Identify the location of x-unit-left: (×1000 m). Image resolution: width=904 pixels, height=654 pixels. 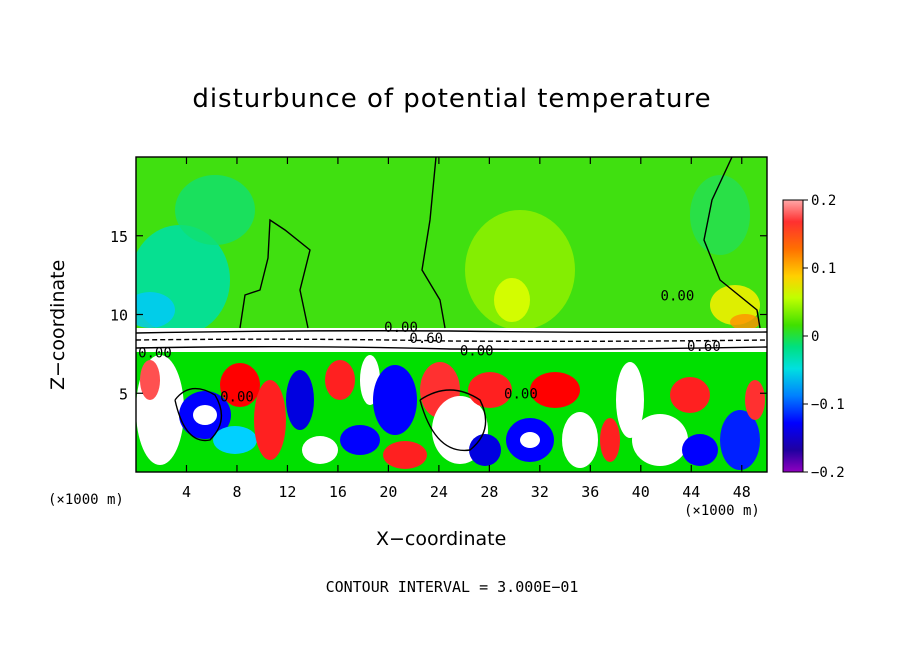
(86, 500).